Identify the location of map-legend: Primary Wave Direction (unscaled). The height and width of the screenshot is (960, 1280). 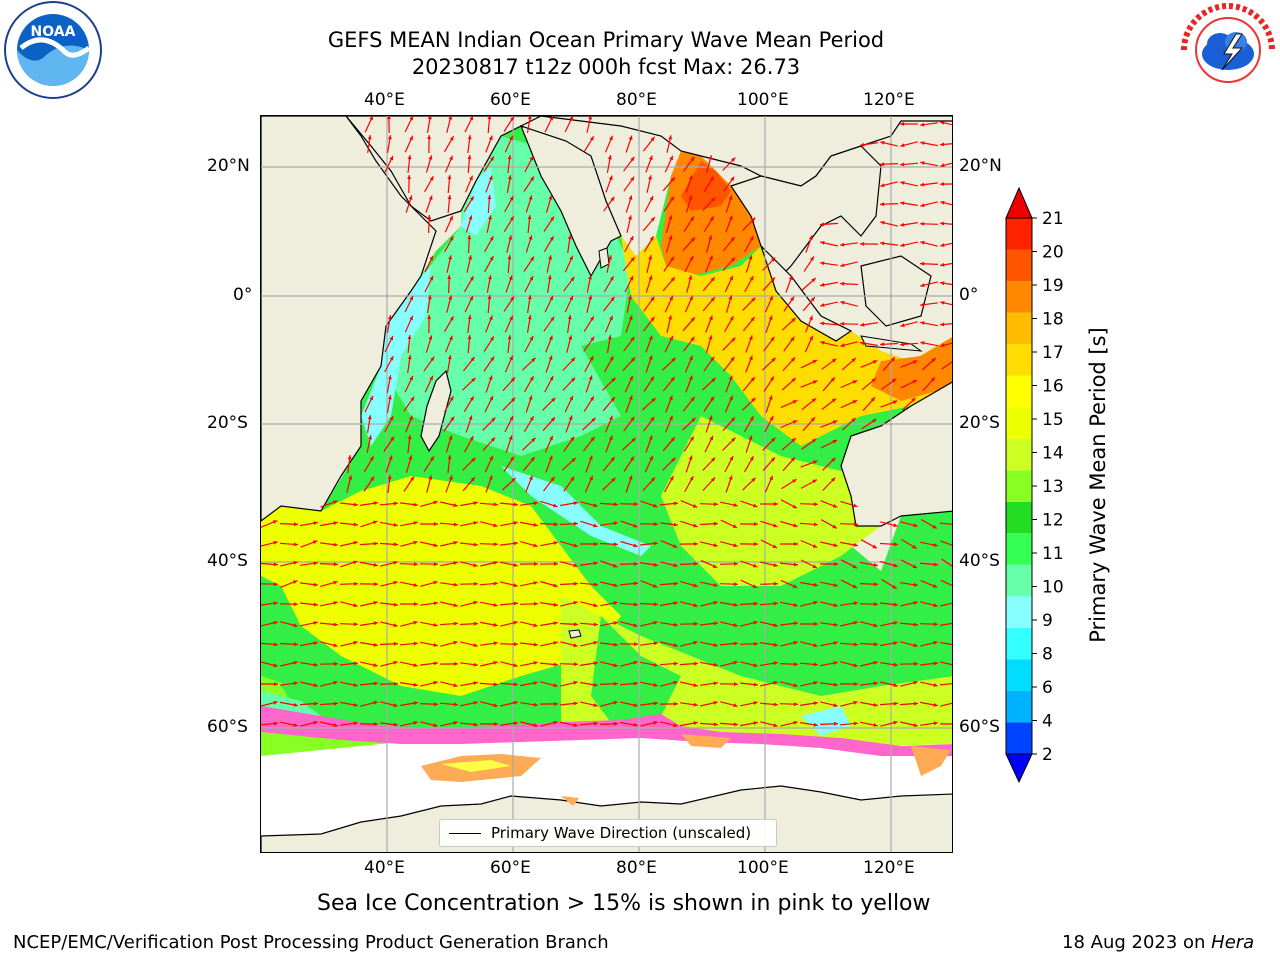
(608, 833).